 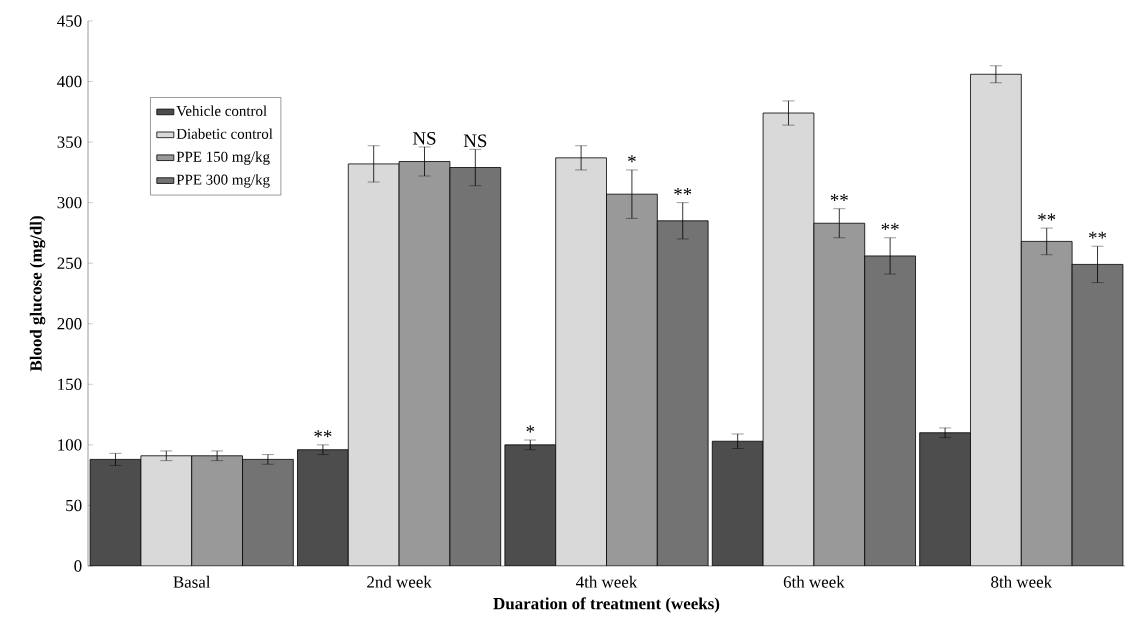 I want to click on x-tick-label: 6th week, so click(x=814, y=581).